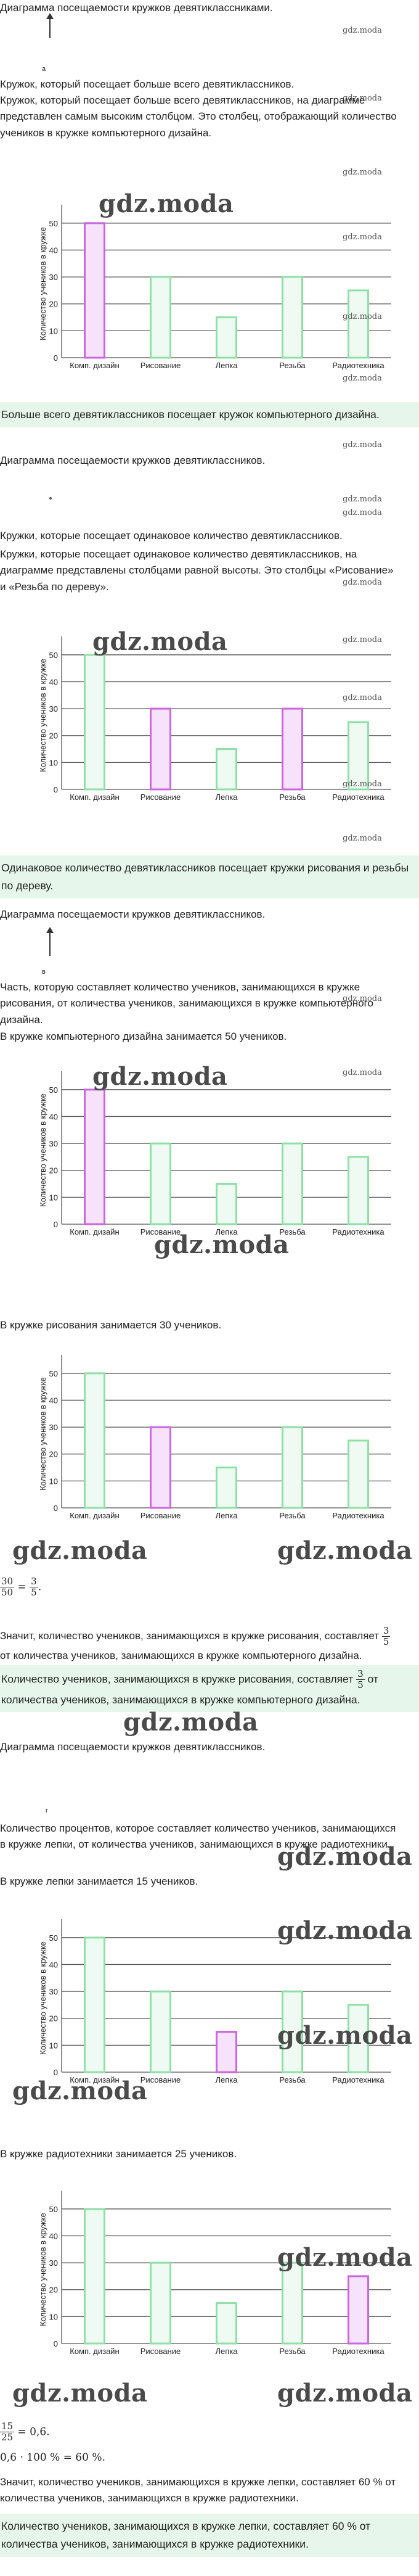 Image resolution: width=419 pixels, height=2576 pixels. What do you see at coordinates (51, 498) in the screenshot?
I see `bullet-dot` at bounding box center [51, 498].